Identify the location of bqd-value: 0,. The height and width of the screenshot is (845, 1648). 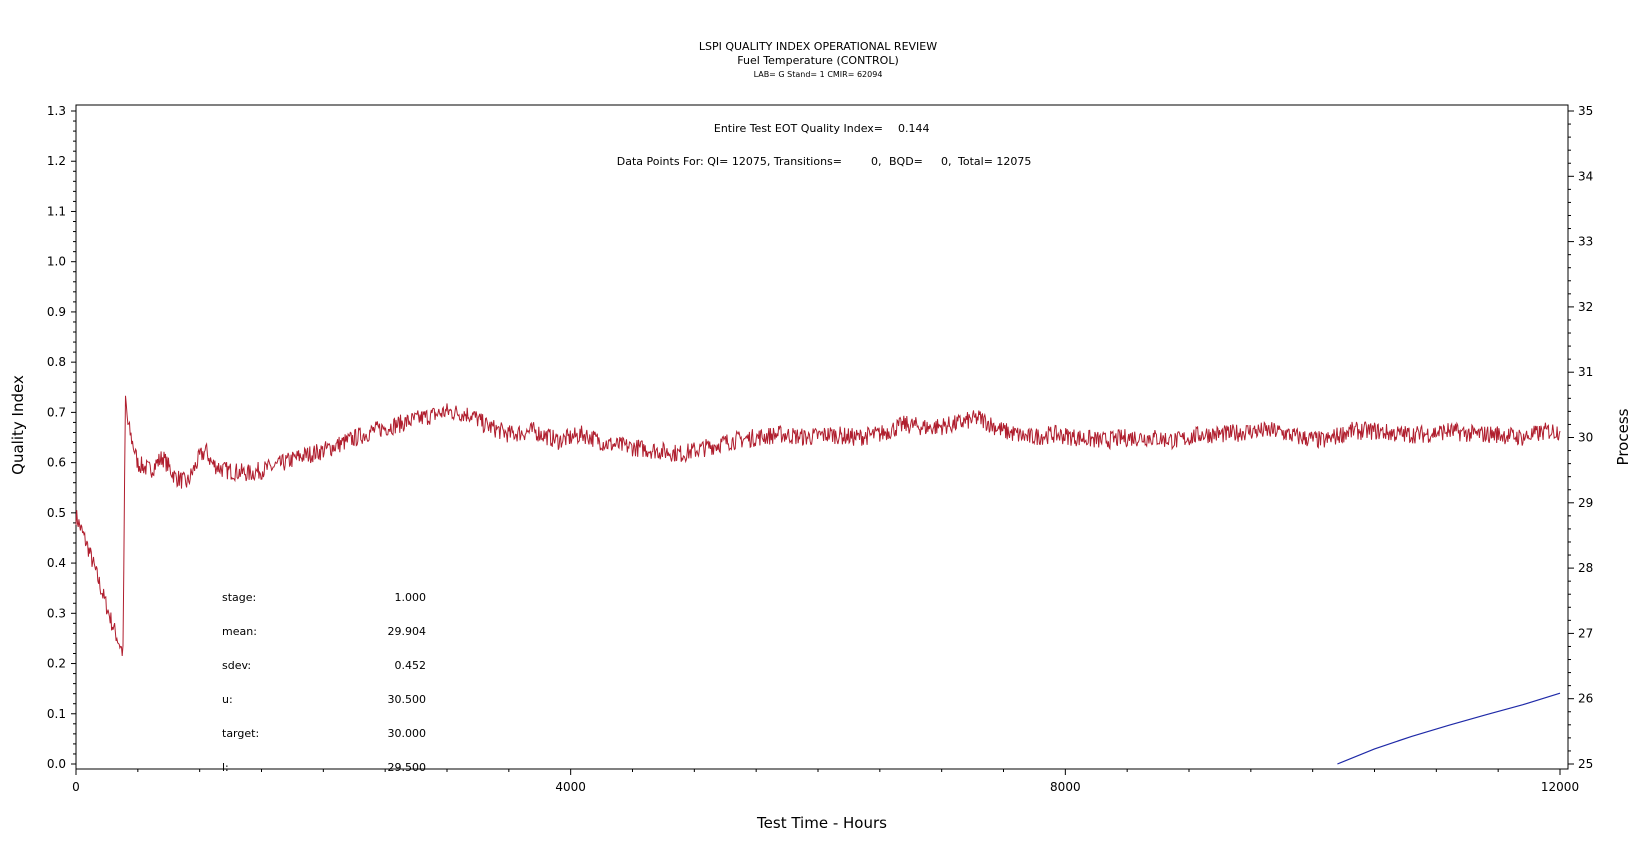
(946, 161).